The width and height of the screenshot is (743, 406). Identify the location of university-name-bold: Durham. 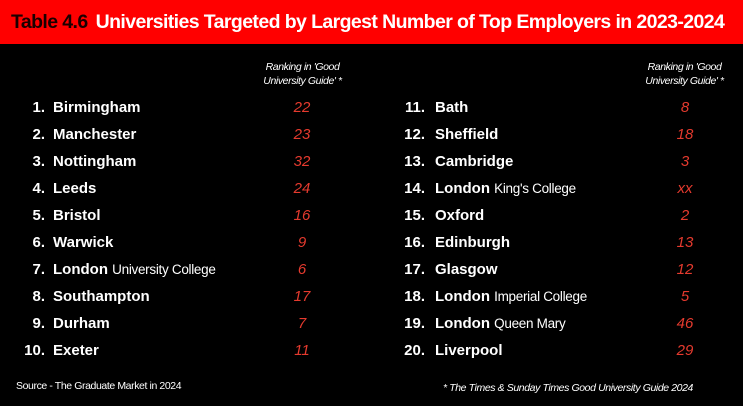
(81, 324).